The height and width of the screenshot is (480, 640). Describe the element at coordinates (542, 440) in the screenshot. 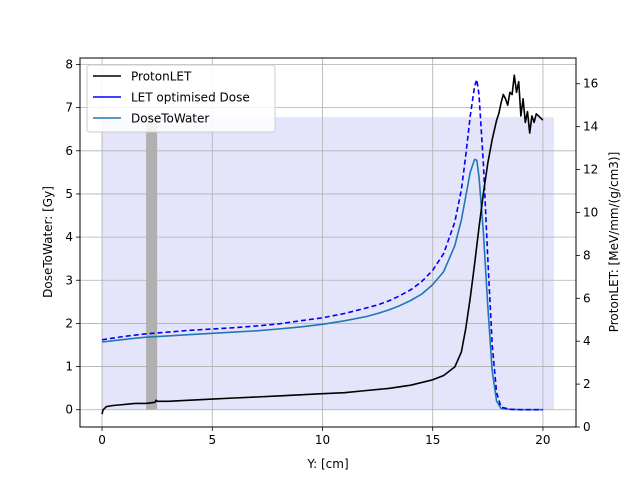

I see `x-tick-label: 20` at that location.